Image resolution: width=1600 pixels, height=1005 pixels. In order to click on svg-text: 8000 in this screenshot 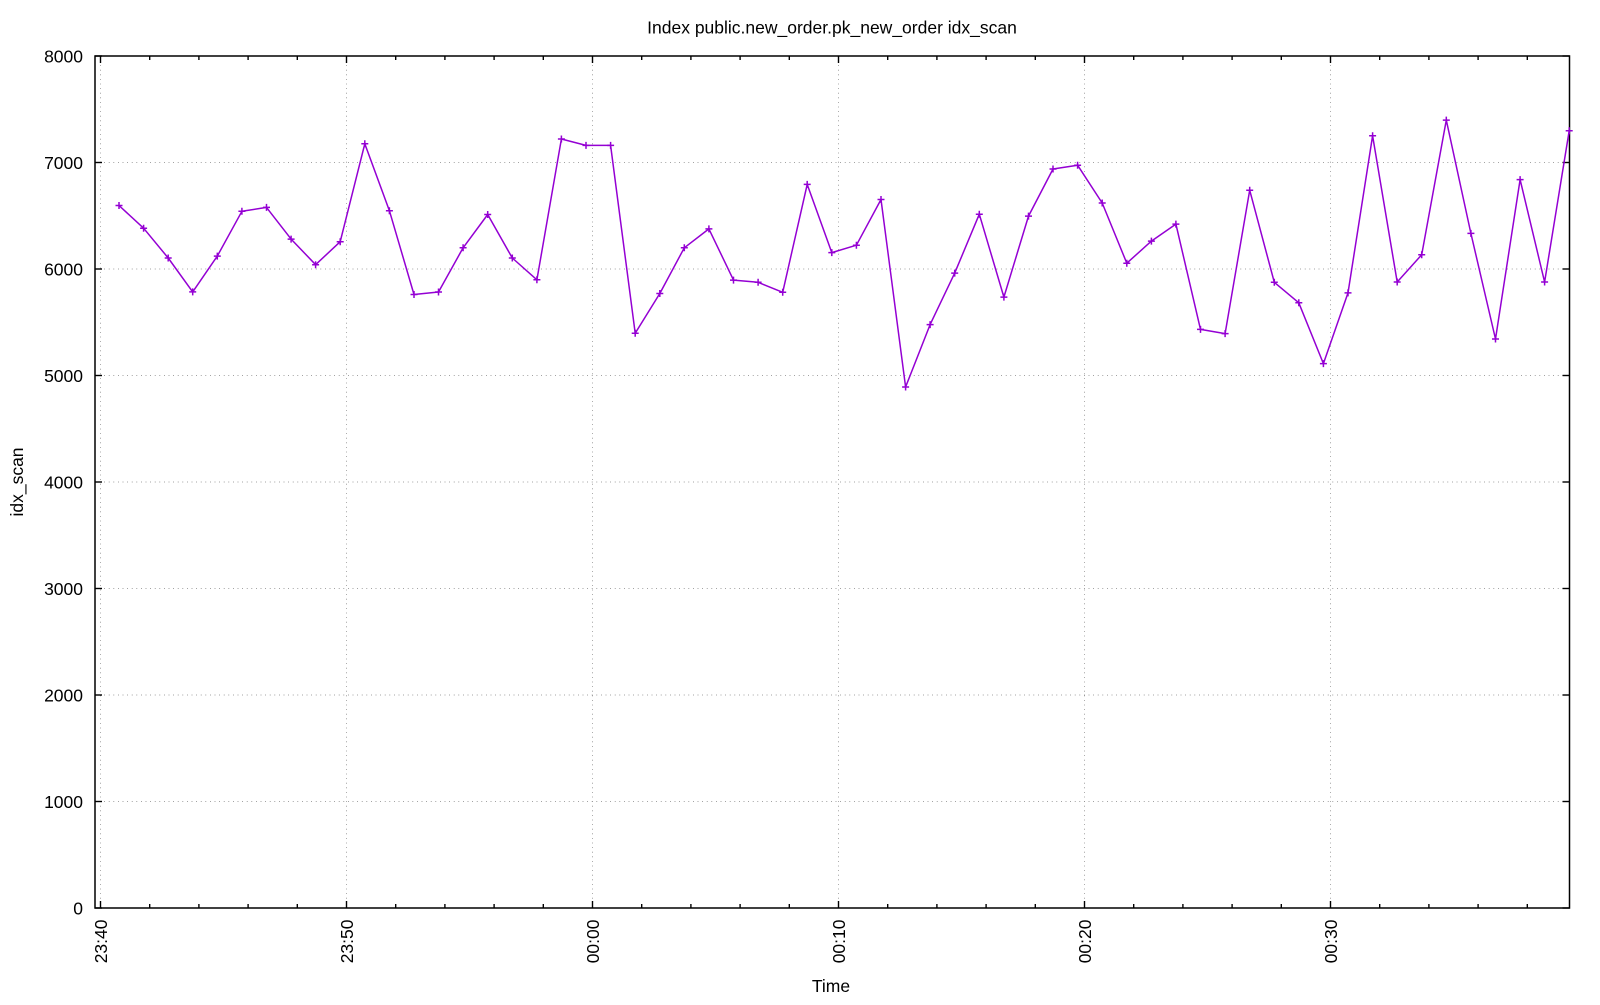, I will do `click(63, 57)`.